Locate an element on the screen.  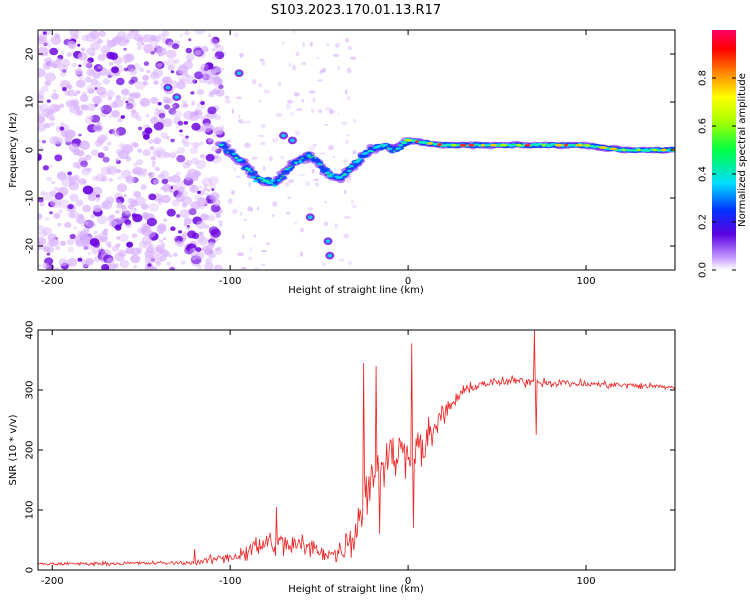
y-tick-label: 20 is located at coordinates (30, 54).